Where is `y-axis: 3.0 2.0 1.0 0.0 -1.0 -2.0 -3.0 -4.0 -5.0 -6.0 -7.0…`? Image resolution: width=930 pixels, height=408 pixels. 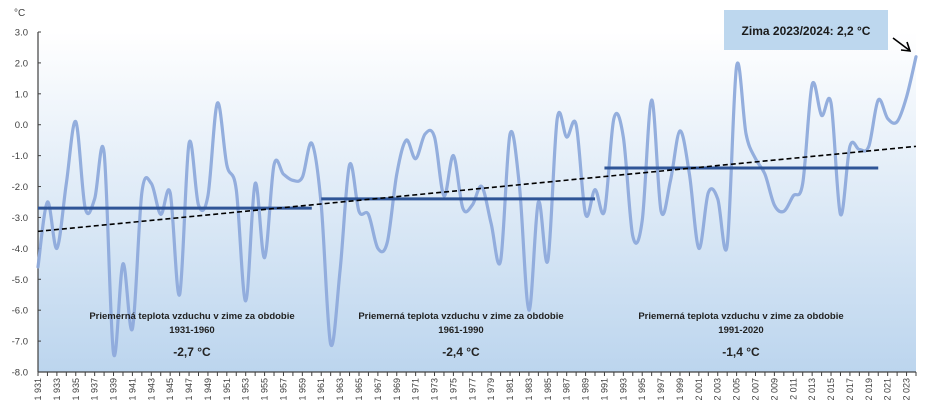 y-axis: 3.0 2.0 1.0 0.0 -1.0 -2.0 -3.0 -4.0 -5.0 -6.0 -7.0… is located at coordinates (26, 203).